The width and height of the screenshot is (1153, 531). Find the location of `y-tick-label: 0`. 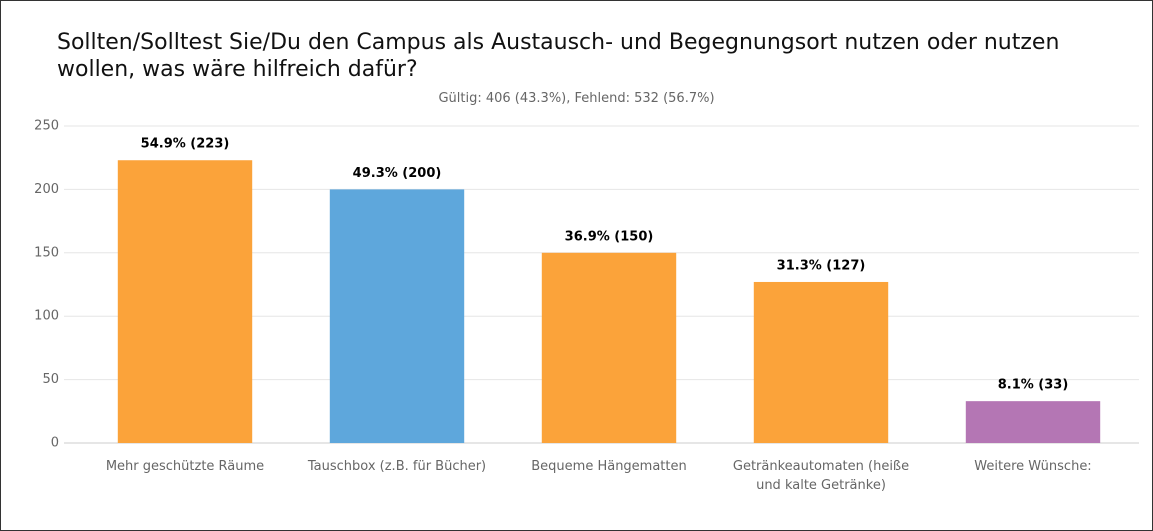

y-tick-label: 0 is located at coordinates (55, 443).